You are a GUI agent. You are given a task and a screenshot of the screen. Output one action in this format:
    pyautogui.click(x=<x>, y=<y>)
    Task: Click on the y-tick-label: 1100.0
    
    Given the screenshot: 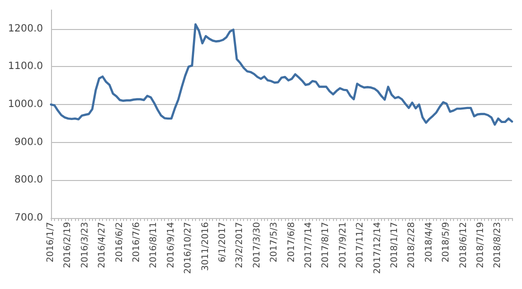 What is the action you would take?
    pyautogui.click(x=25, y=66)
    